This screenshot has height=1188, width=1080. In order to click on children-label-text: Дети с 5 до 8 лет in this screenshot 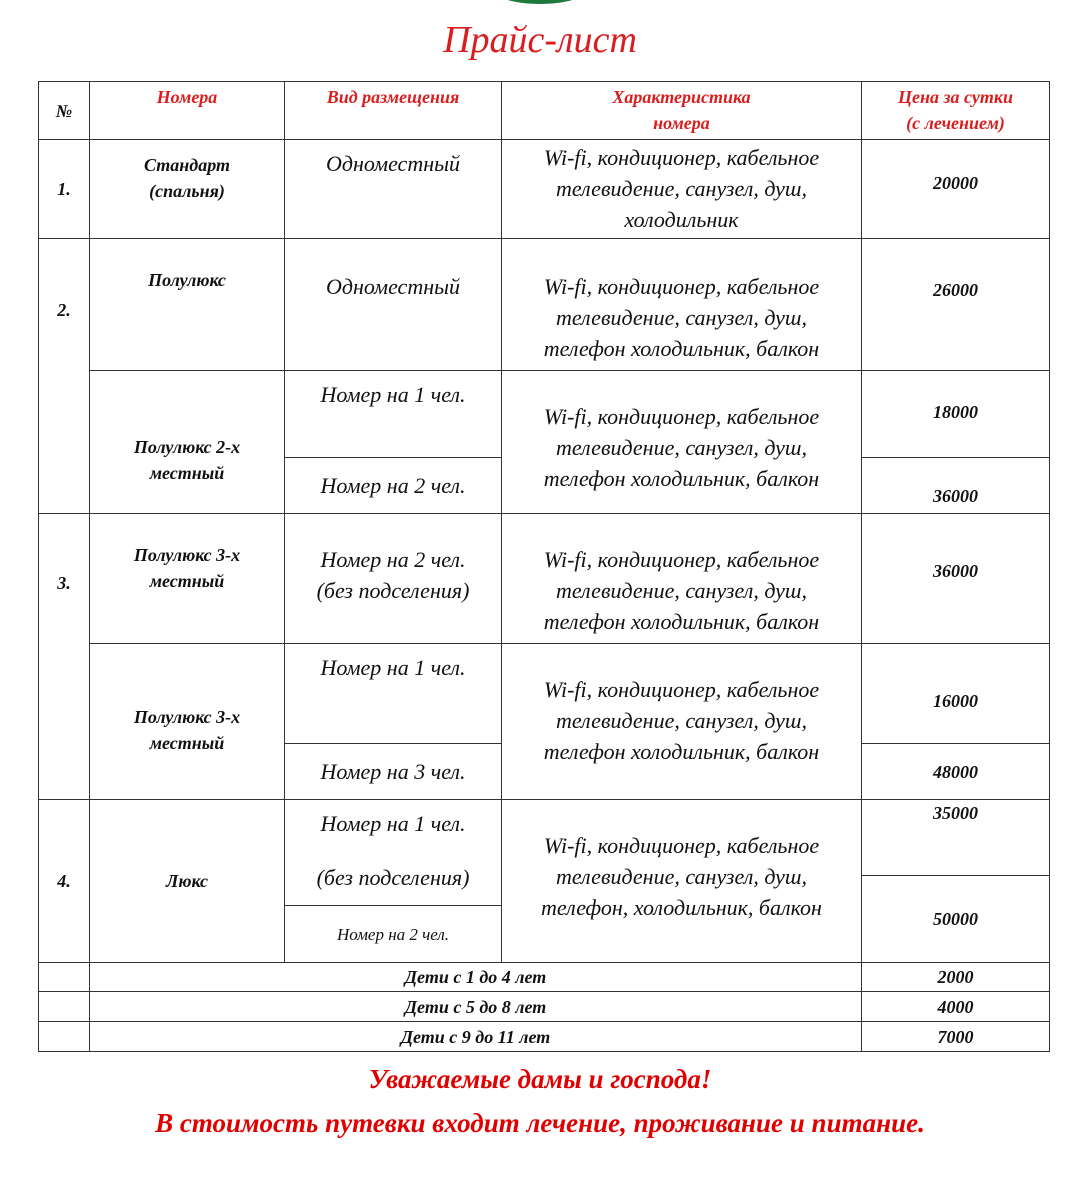, I will do `click(475, 1006)`.